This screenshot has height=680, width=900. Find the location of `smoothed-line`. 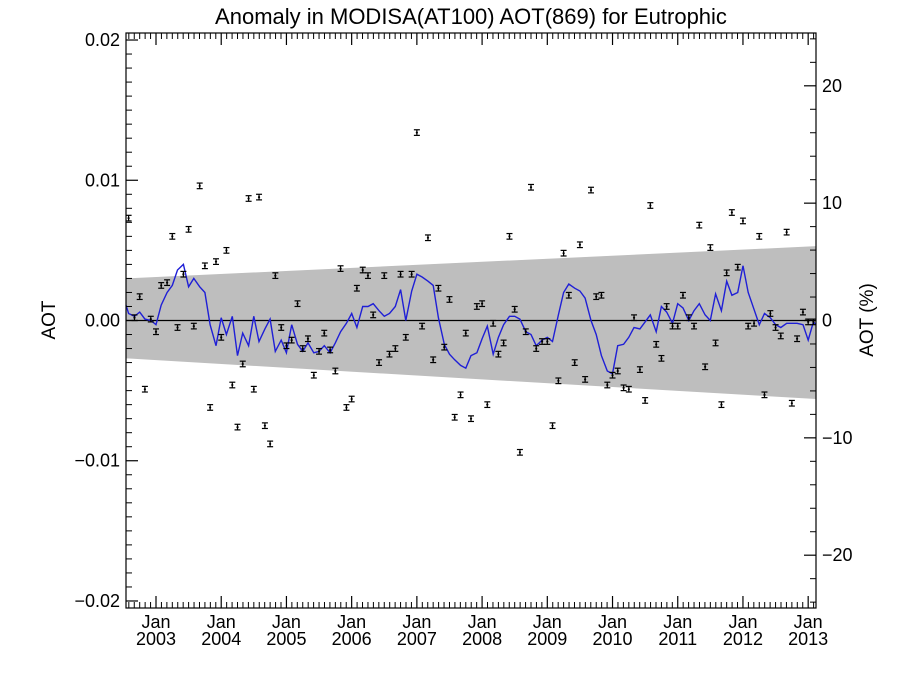

smoothed-line is located at coordinates (471, 319).